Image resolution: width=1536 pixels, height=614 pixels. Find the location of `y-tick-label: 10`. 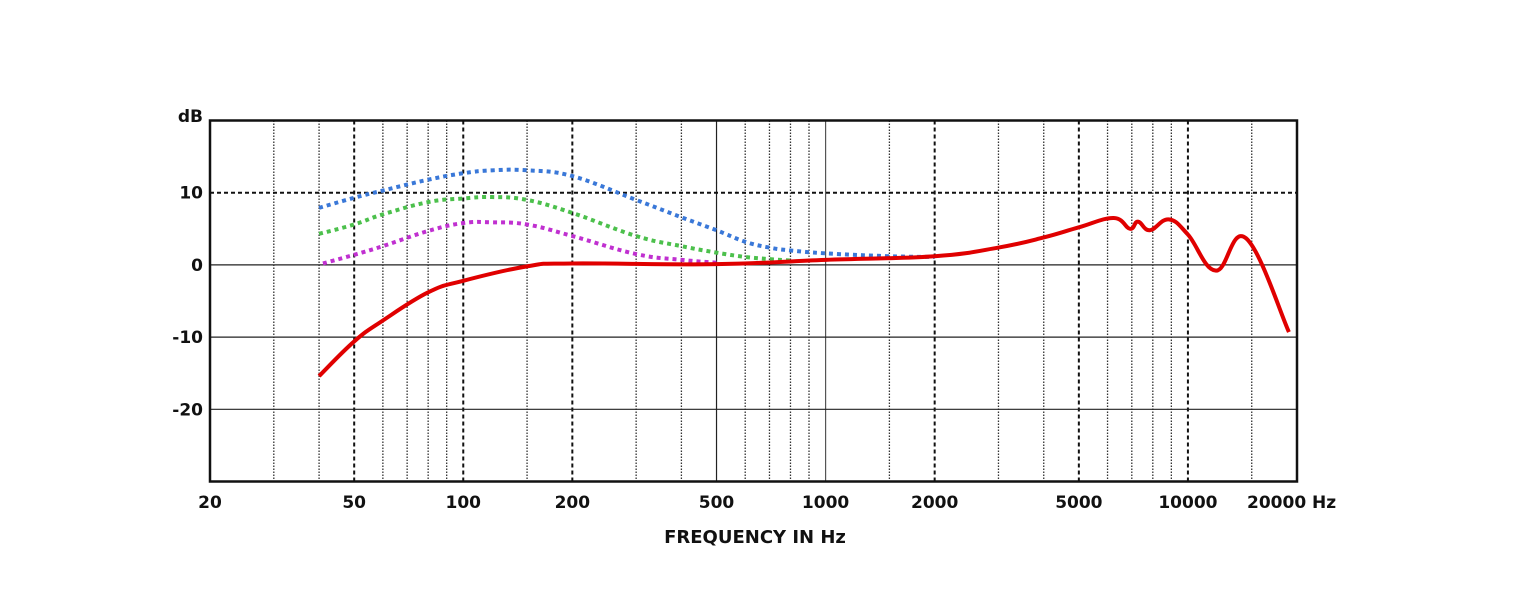

y-tick-label: 10 is located at coordinates (191, 194).